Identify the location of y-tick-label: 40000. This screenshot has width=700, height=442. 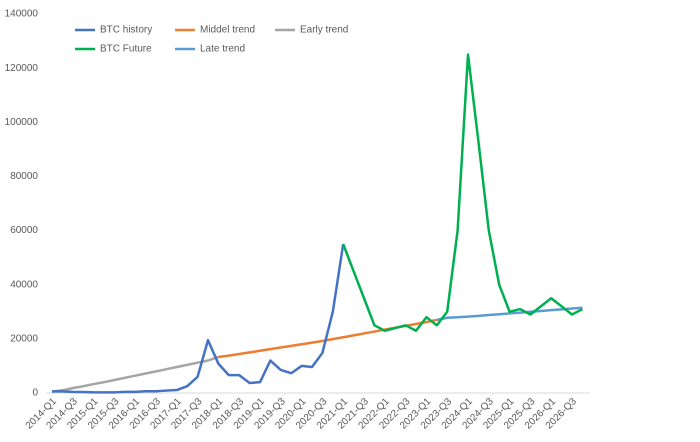
(24, 284).